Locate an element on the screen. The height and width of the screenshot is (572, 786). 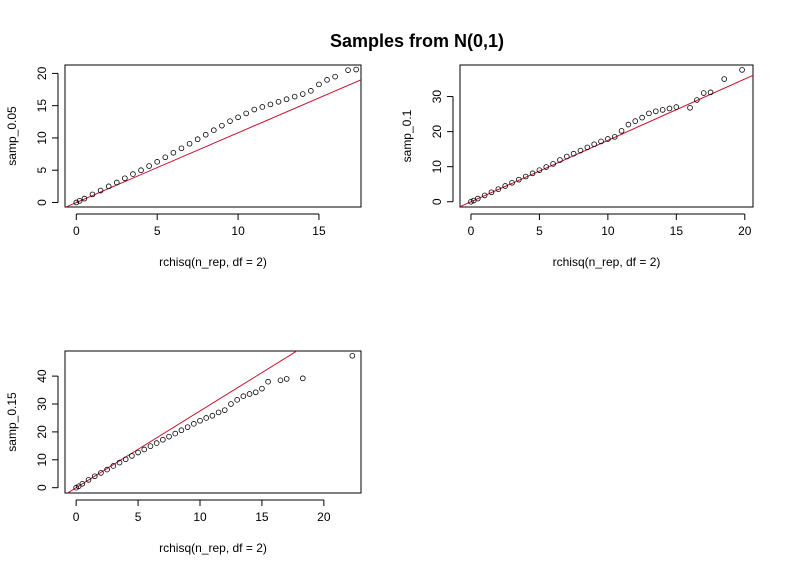
y-tick-label: 15 is located at coordinates (42, 106).